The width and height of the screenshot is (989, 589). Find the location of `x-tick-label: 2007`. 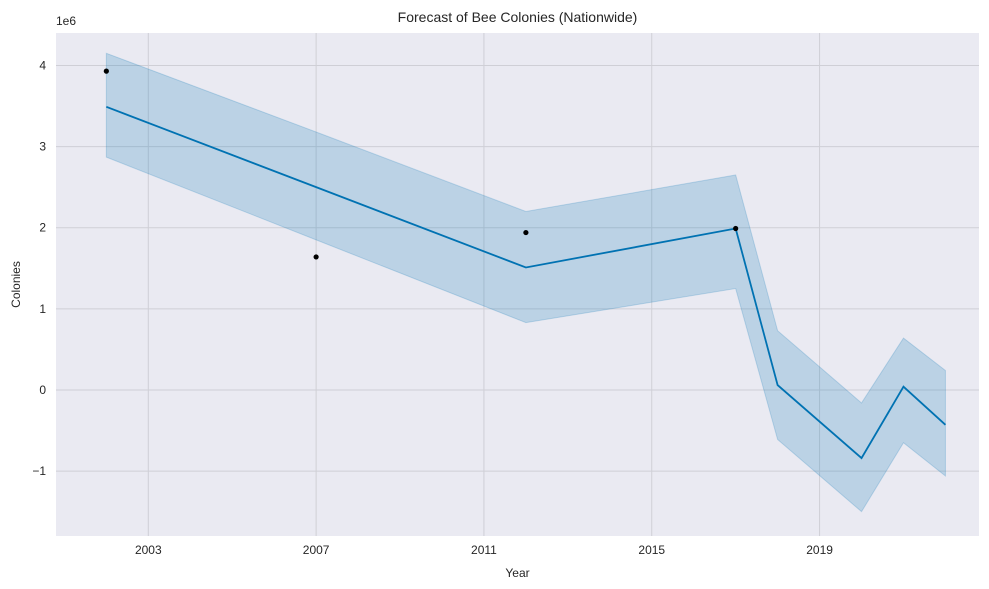

x-tick-label: 2007 is located at coordinates (316, 550).